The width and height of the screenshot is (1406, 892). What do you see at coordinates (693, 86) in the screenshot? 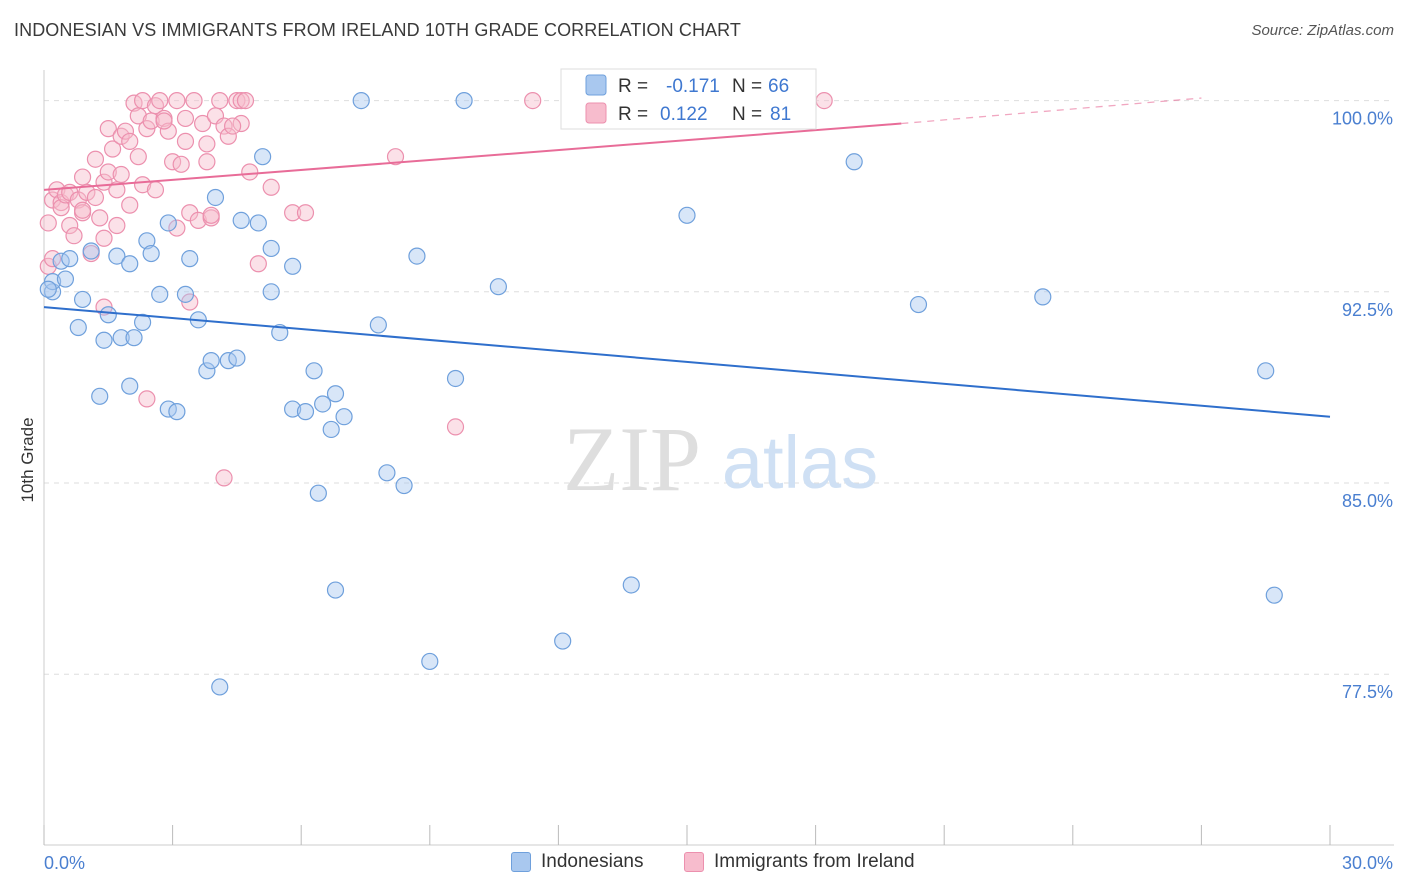
I see `legend-r-value-blue: -0.171` at bounding box center [693, 86].